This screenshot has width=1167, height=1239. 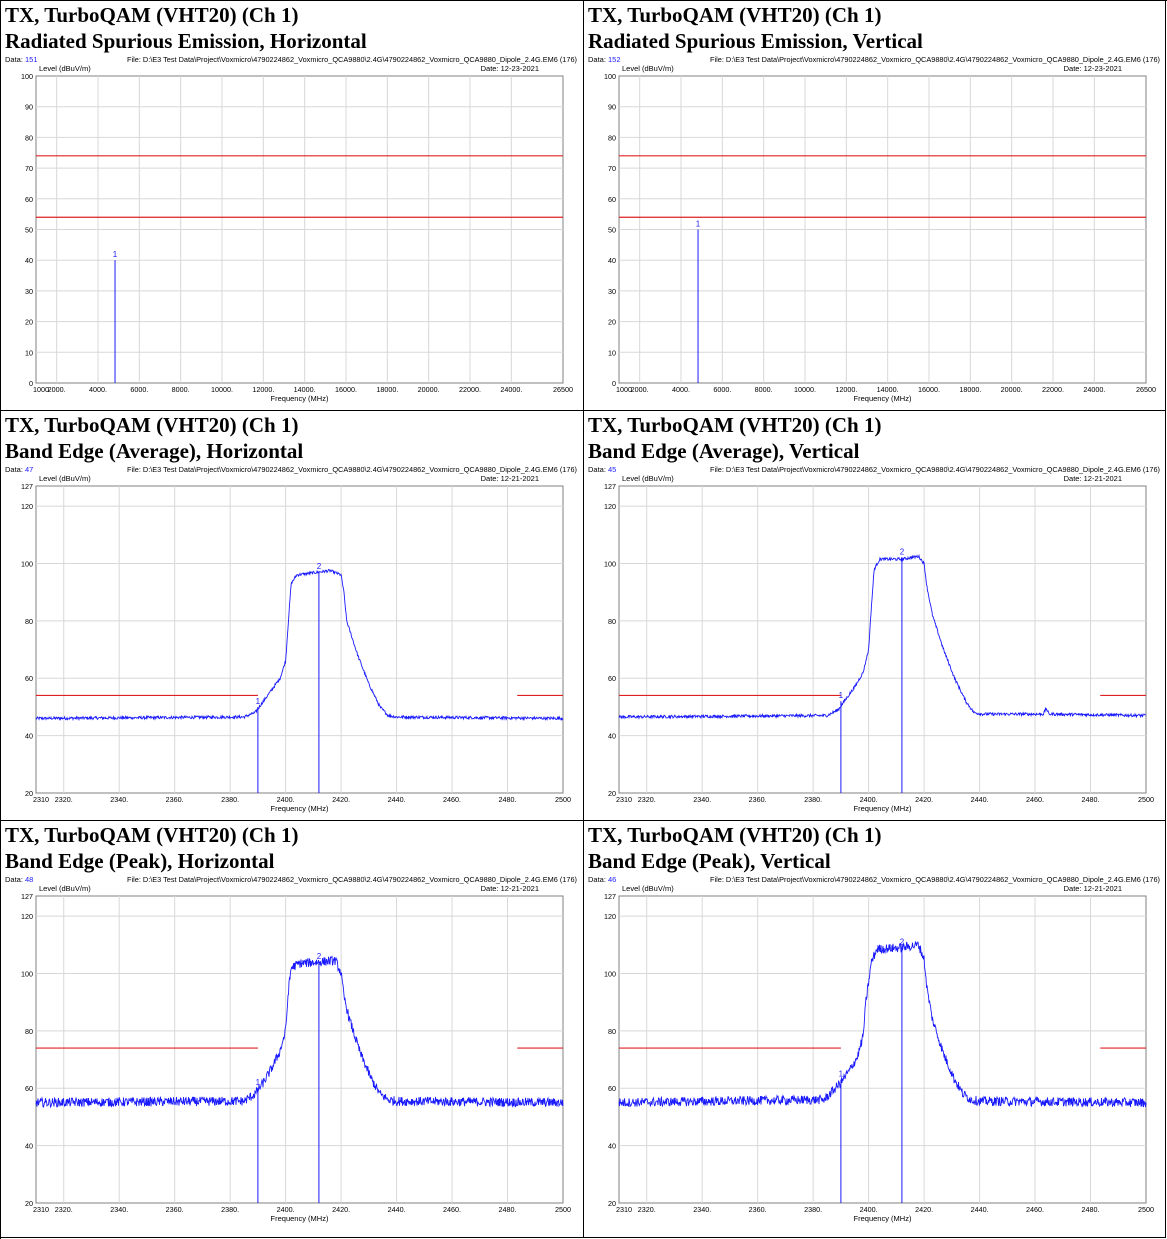 What do you see at coordinates (764, 389) in the screenshot?
I see `x-tick-label: 8000.` at bounding box center [764, 389].